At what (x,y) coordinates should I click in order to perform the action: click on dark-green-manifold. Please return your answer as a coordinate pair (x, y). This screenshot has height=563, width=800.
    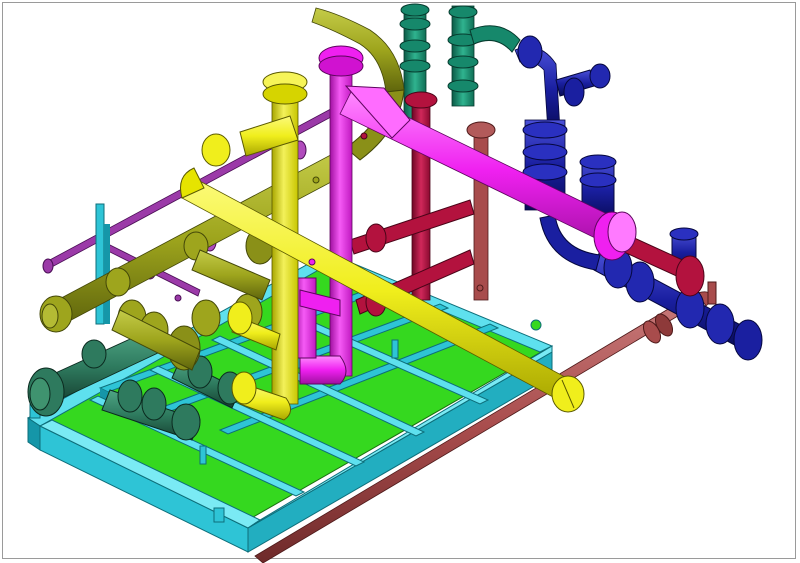
    Looking at the image, I should click on (135, 385).